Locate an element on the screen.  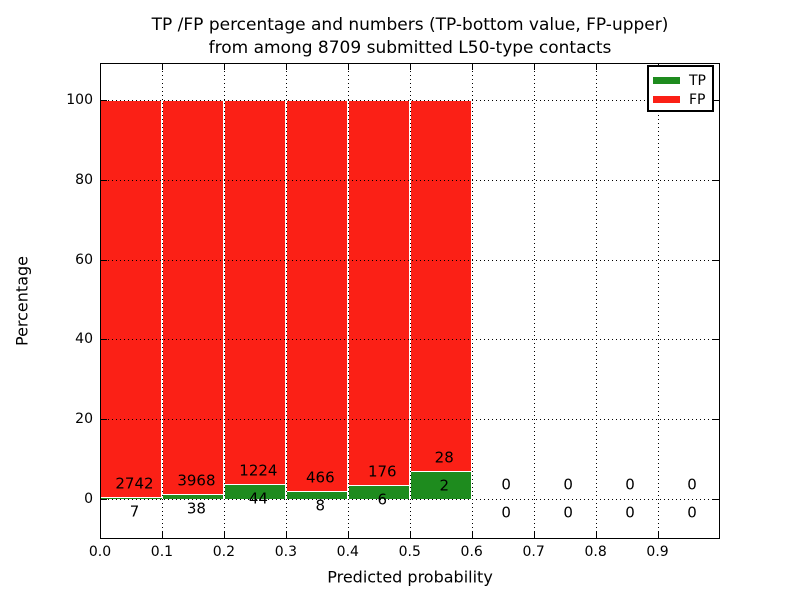
fp-count-label: 2742 is located at coordinates (134, 483).